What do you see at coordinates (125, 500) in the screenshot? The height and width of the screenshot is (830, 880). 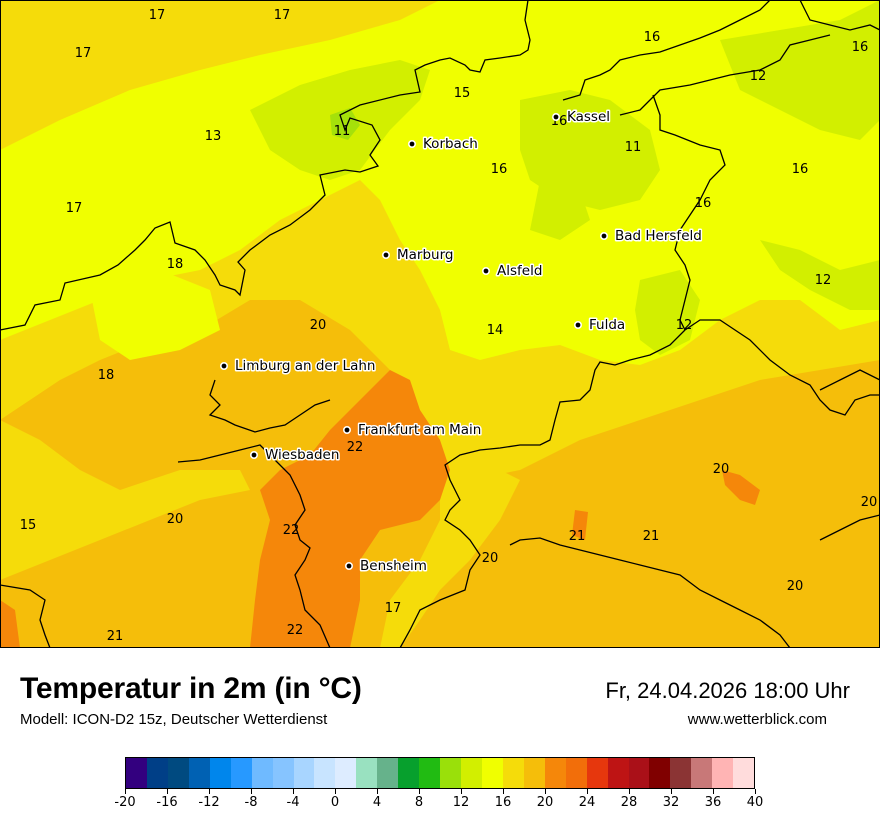 I see `zone-16-18-south` at bounding box center [125, 500].